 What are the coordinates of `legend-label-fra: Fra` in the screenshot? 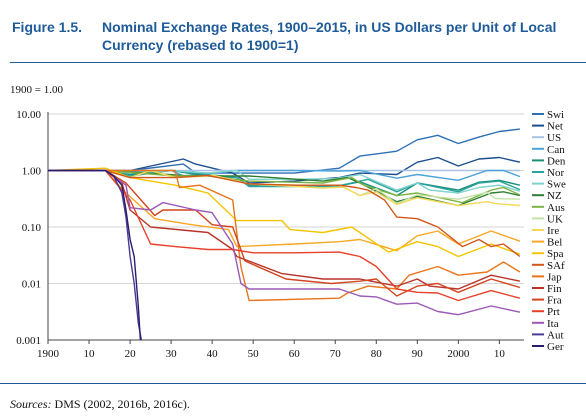 It's located at (554, 301).